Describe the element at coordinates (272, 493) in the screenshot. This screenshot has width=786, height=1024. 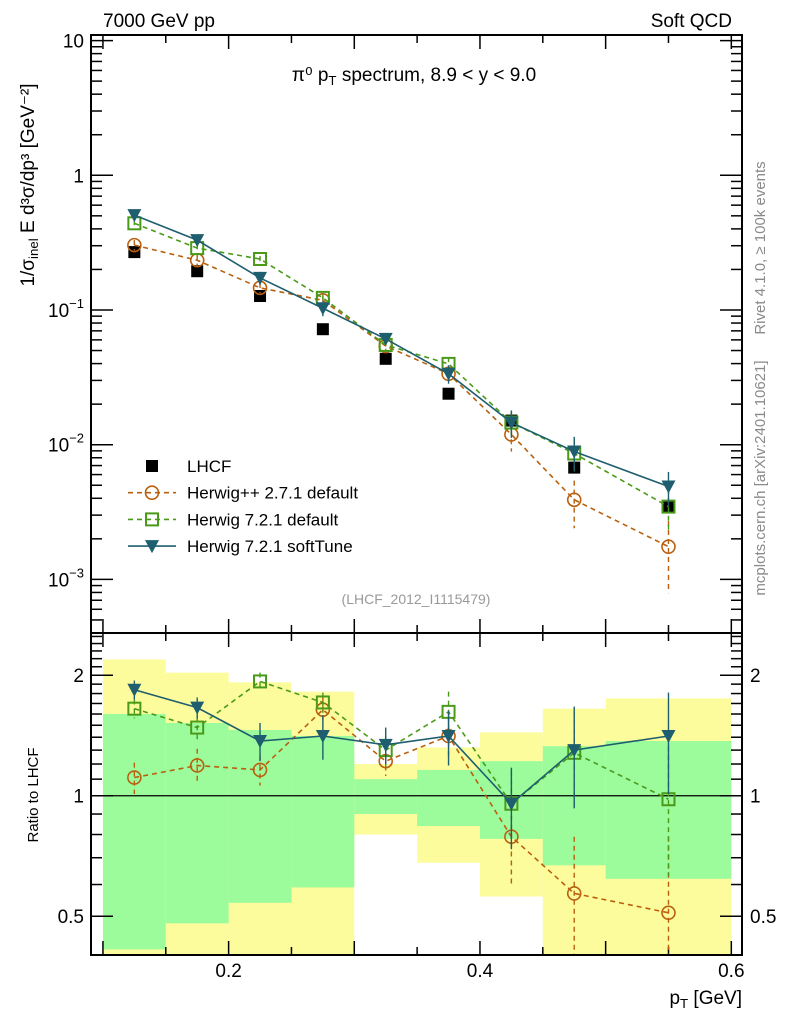
I see `legend-label: Herwig++ 2.7.1 default` at that location.